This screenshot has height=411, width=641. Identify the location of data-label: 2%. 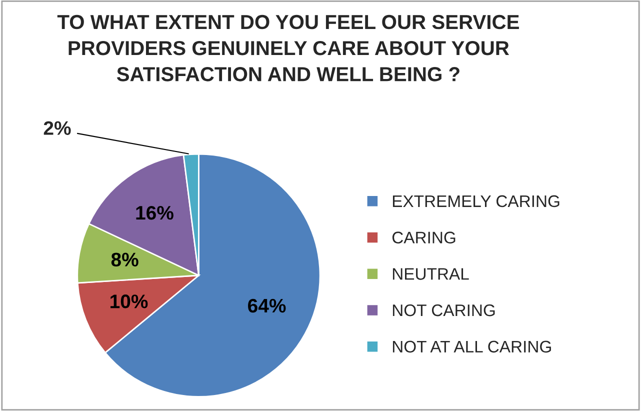
(57, 128).